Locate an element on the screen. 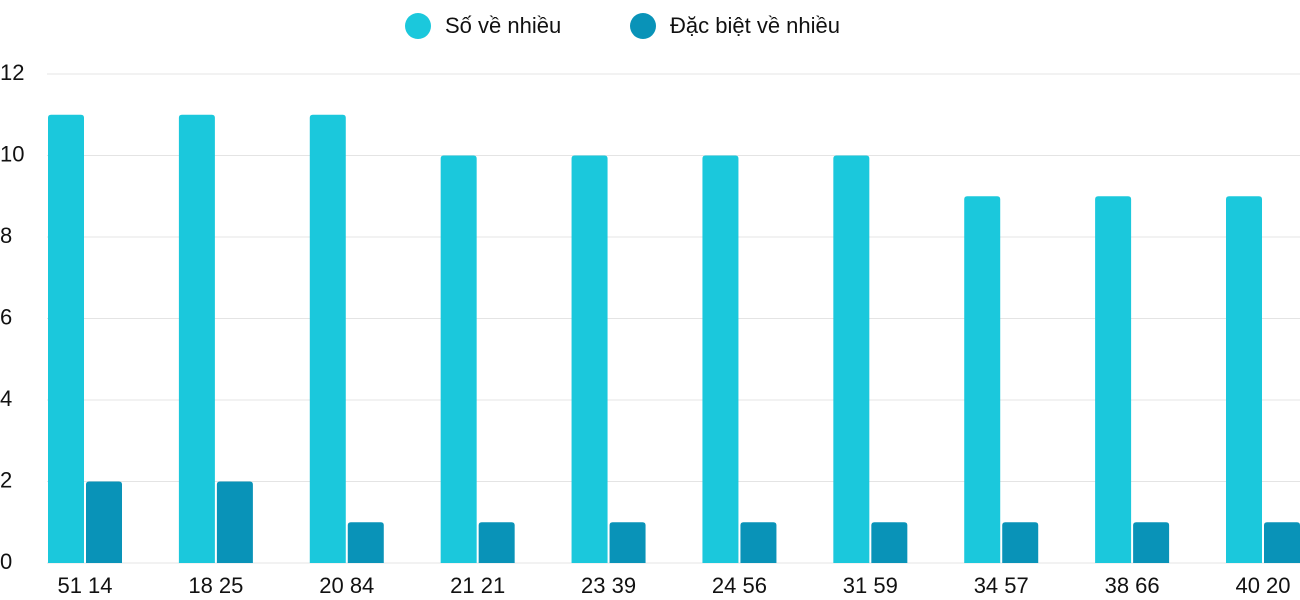 This screenshot has width=1300, height=600. x-tick-label: 18 25 is located at coordinates (215, 585).